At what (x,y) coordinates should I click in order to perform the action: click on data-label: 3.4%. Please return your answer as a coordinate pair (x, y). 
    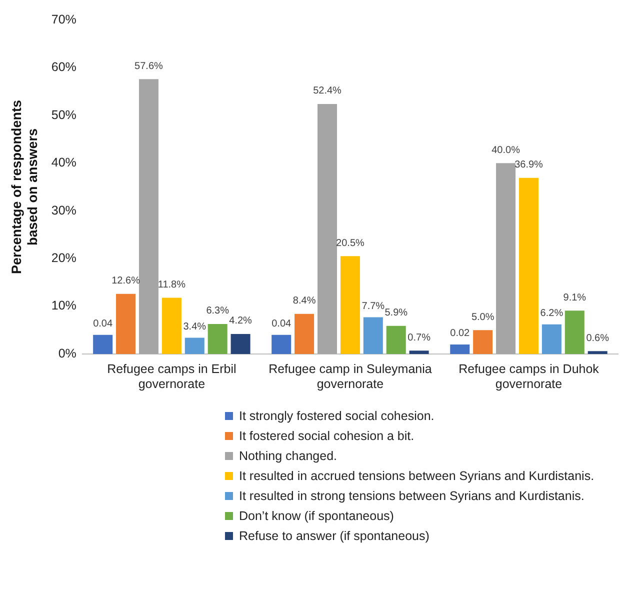
    Looking at the image, I should click on (194, 327).